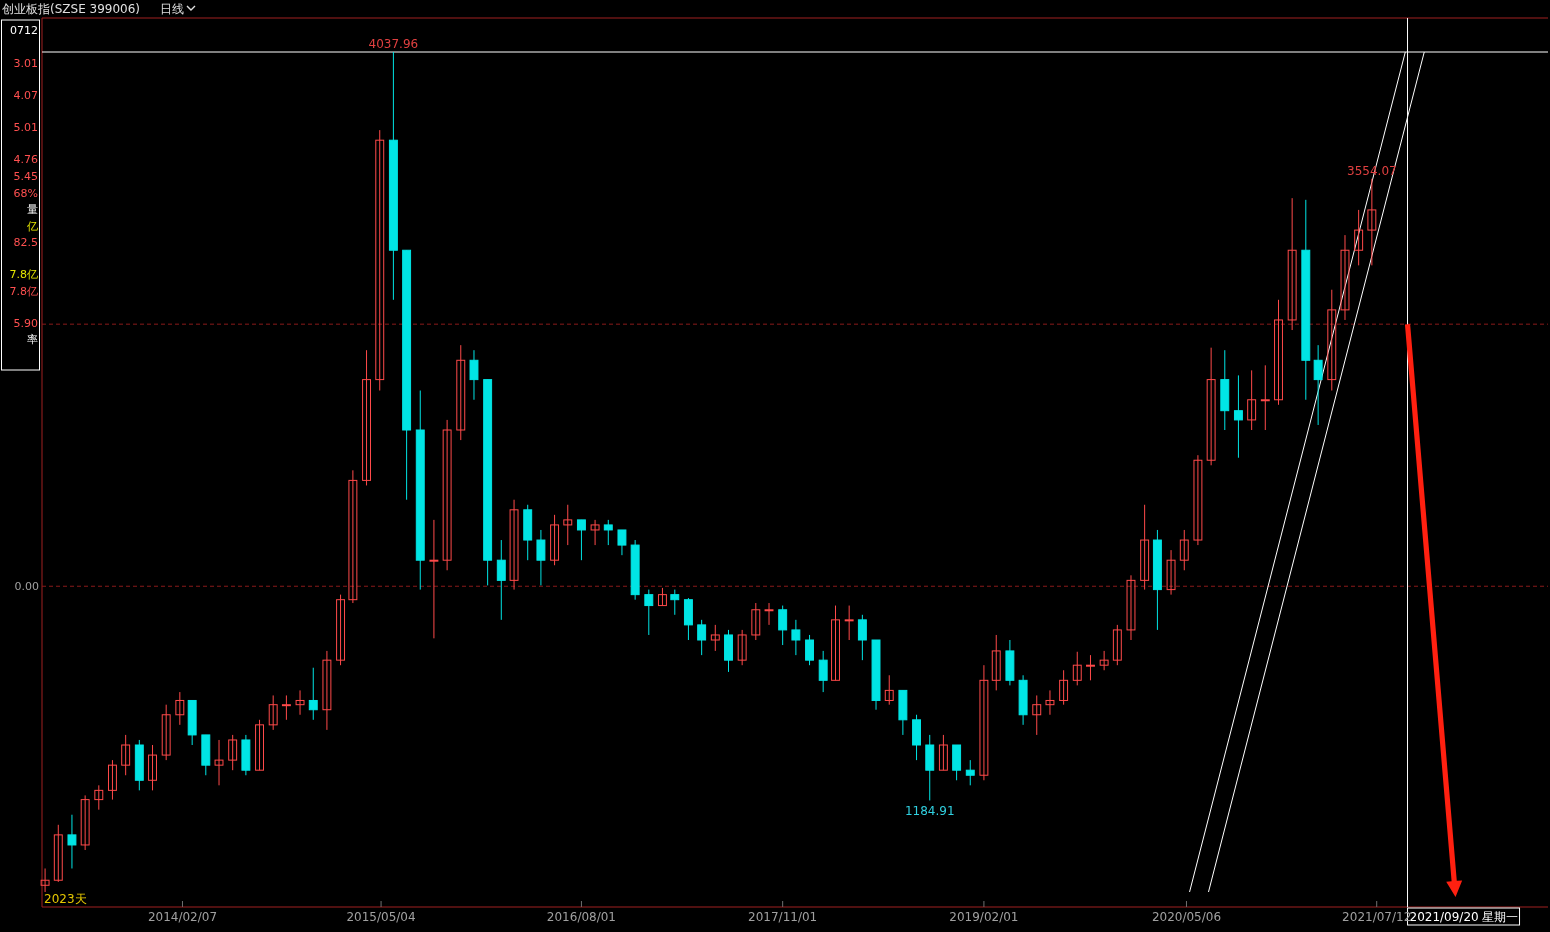 Image resolution: width=1550 pixels, height=932 pixels. What do you see at coordinates (581, 917) in the screenshot?
I see `x-tick-label: 2016/08/01` at bounding box center [581, 917].